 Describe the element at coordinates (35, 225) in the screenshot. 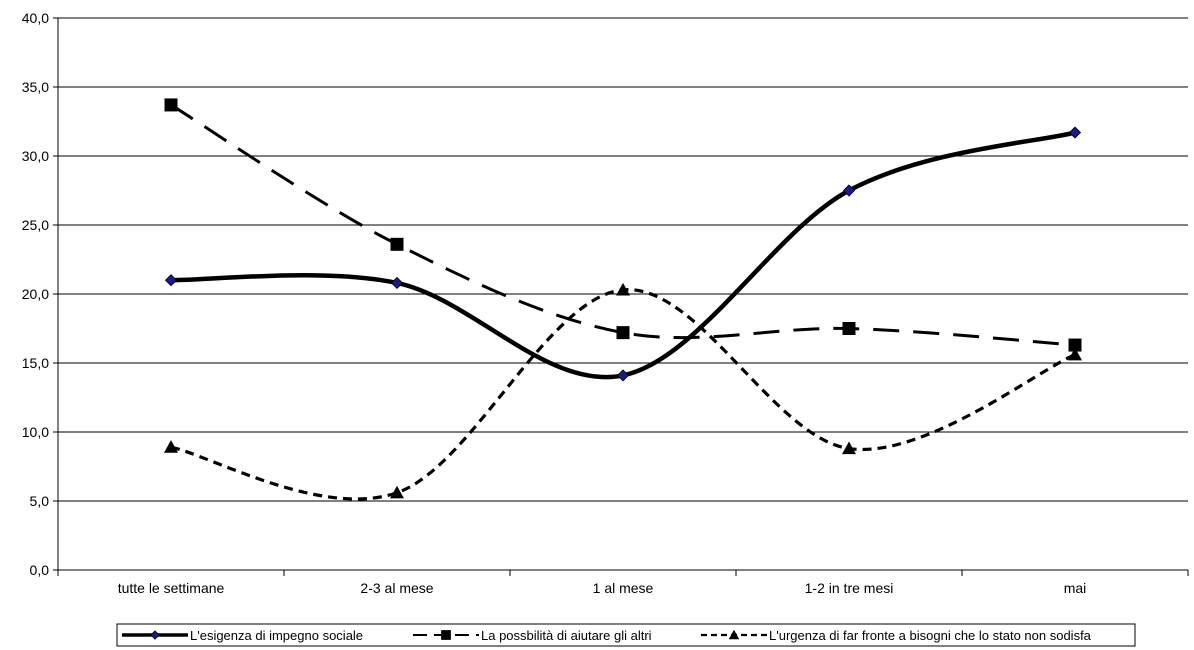

I see `y-tick-label: 25,0` at that location.